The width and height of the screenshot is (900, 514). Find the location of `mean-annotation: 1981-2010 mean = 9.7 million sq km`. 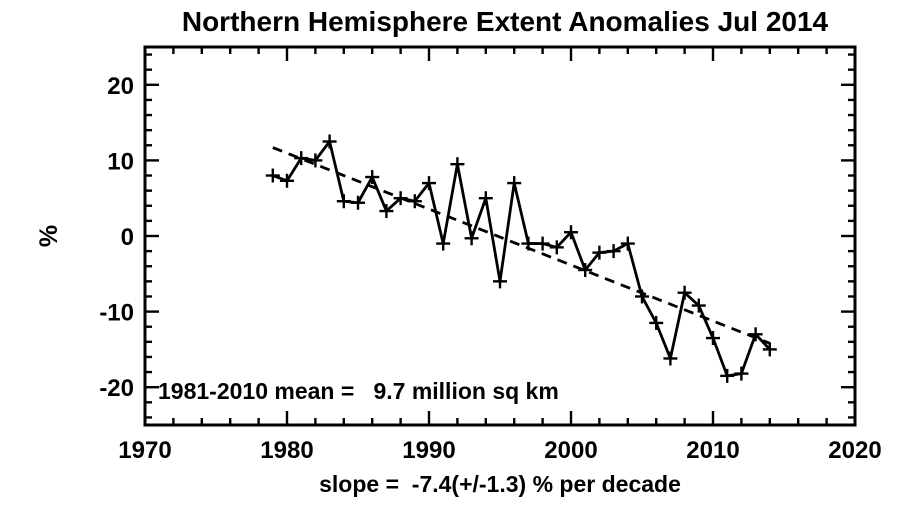

mean-annotation: 1981-2010 mean = 9.7 million sq km is located at coordinates (358, 391).